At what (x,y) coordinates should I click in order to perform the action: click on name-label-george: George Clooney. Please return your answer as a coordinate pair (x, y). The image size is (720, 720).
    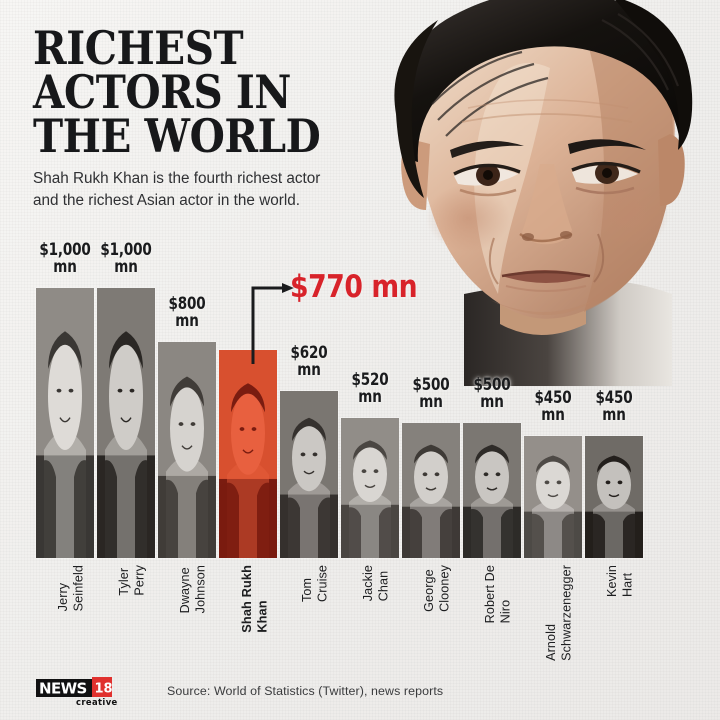
    Looking at the image, I should click on (437, 588).